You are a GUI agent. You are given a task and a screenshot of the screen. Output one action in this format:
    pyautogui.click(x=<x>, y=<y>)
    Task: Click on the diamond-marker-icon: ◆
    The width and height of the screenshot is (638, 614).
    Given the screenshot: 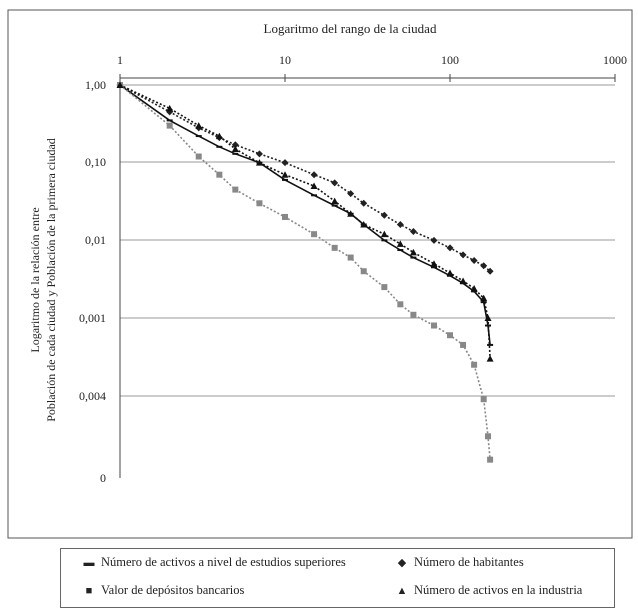 What is the action you would take?
    pyautogui.click(x=402, y=563)
    